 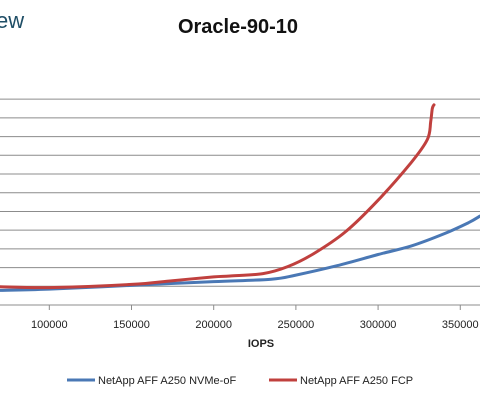 I want to click on x-tick-labels: 100000 150000 200000 250000 300000 350000, so click(x=255, y=318).